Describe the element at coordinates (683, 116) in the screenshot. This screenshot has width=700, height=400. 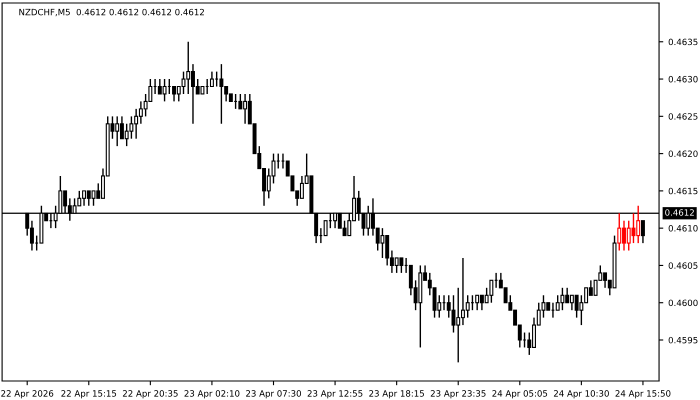
I see `y-tick-label: 0.4625` at that location.